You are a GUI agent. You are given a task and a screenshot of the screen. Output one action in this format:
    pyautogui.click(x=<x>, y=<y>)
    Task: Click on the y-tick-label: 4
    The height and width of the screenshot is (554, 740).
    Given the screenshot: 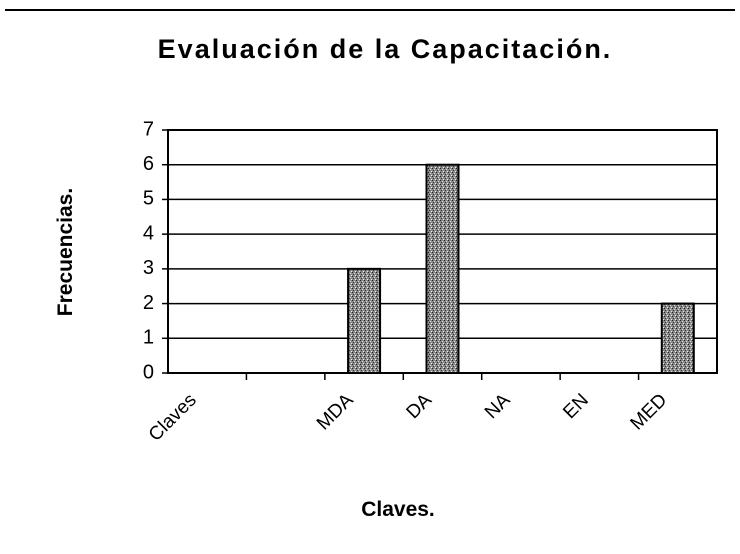 What is the action you would take?
    pyautogui.click(x=148, y=233)
    